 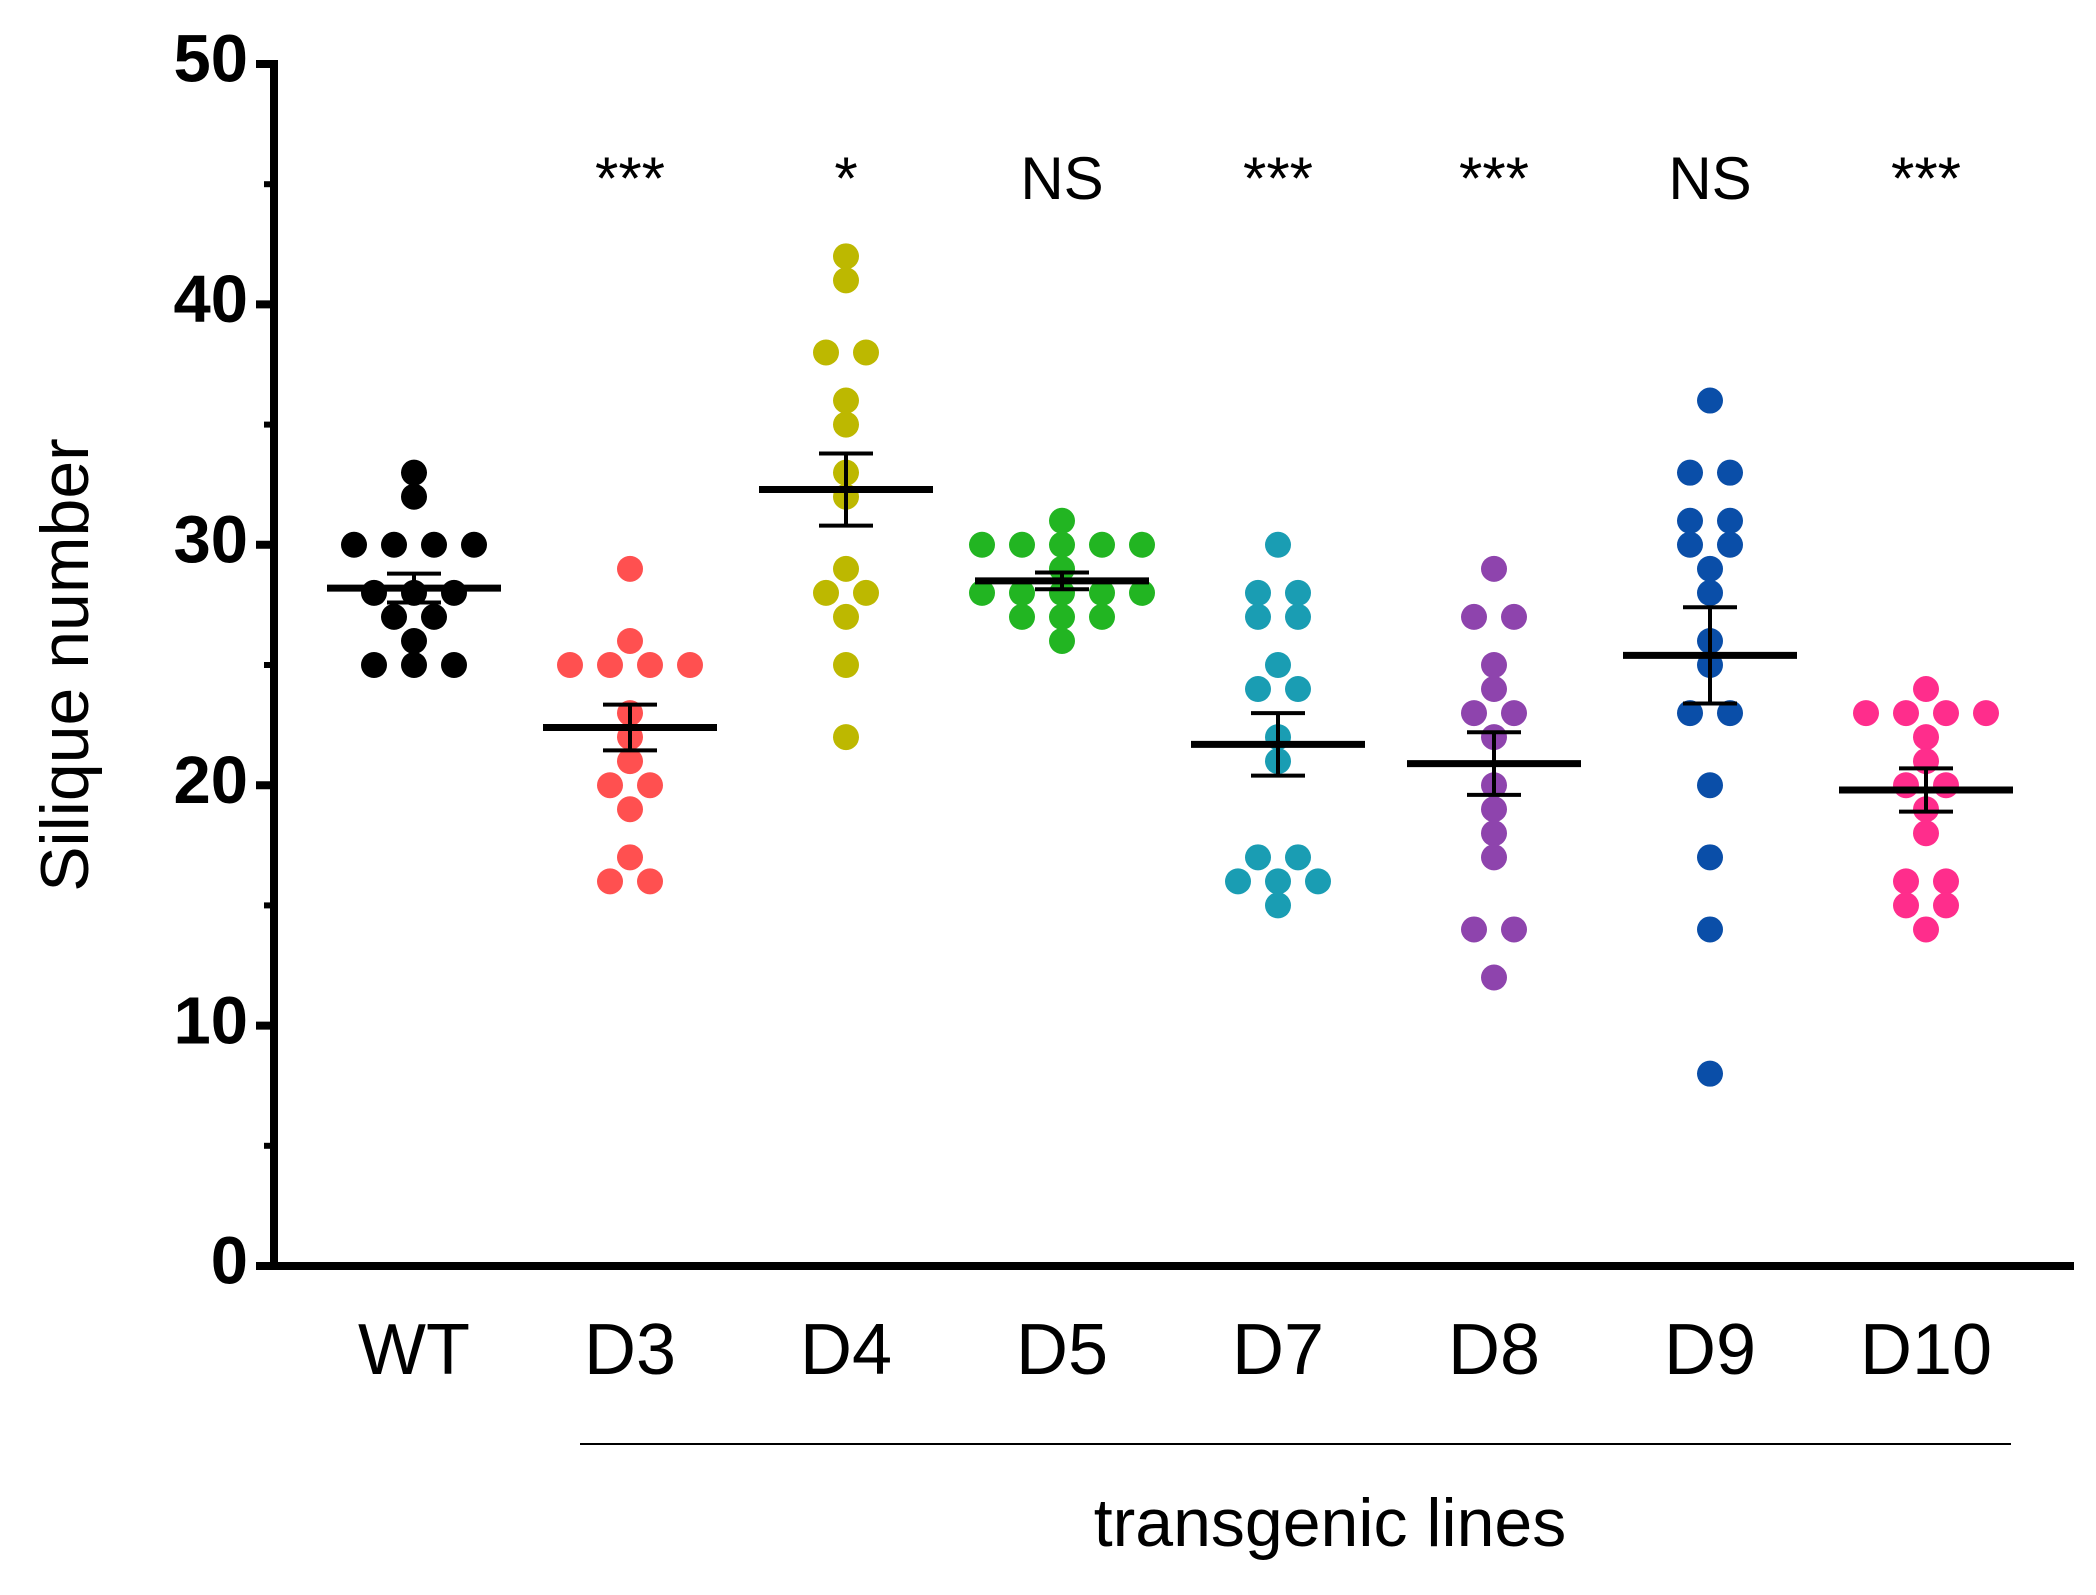 What do you see at coordinates (846, 1350) in the screenshot?
I see `x-tick-label: D4` at bounding box center [846, 1350].